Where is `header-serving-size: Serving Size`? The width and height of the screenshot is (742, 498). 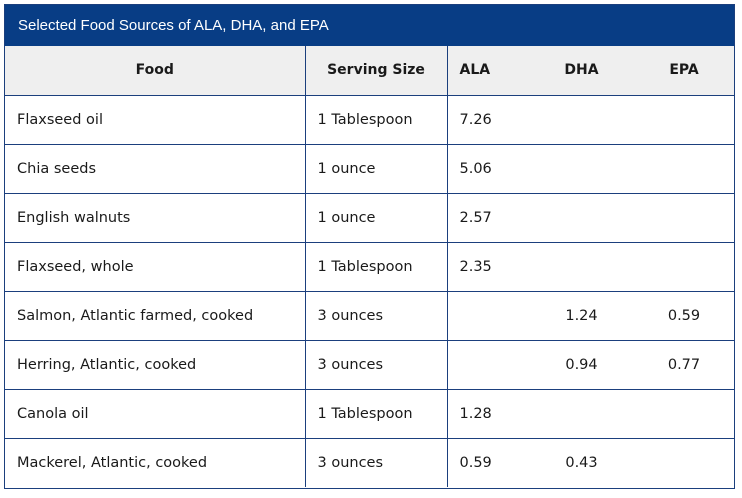 header-serving-size: Serving Size is located at coordinates (376, 71).